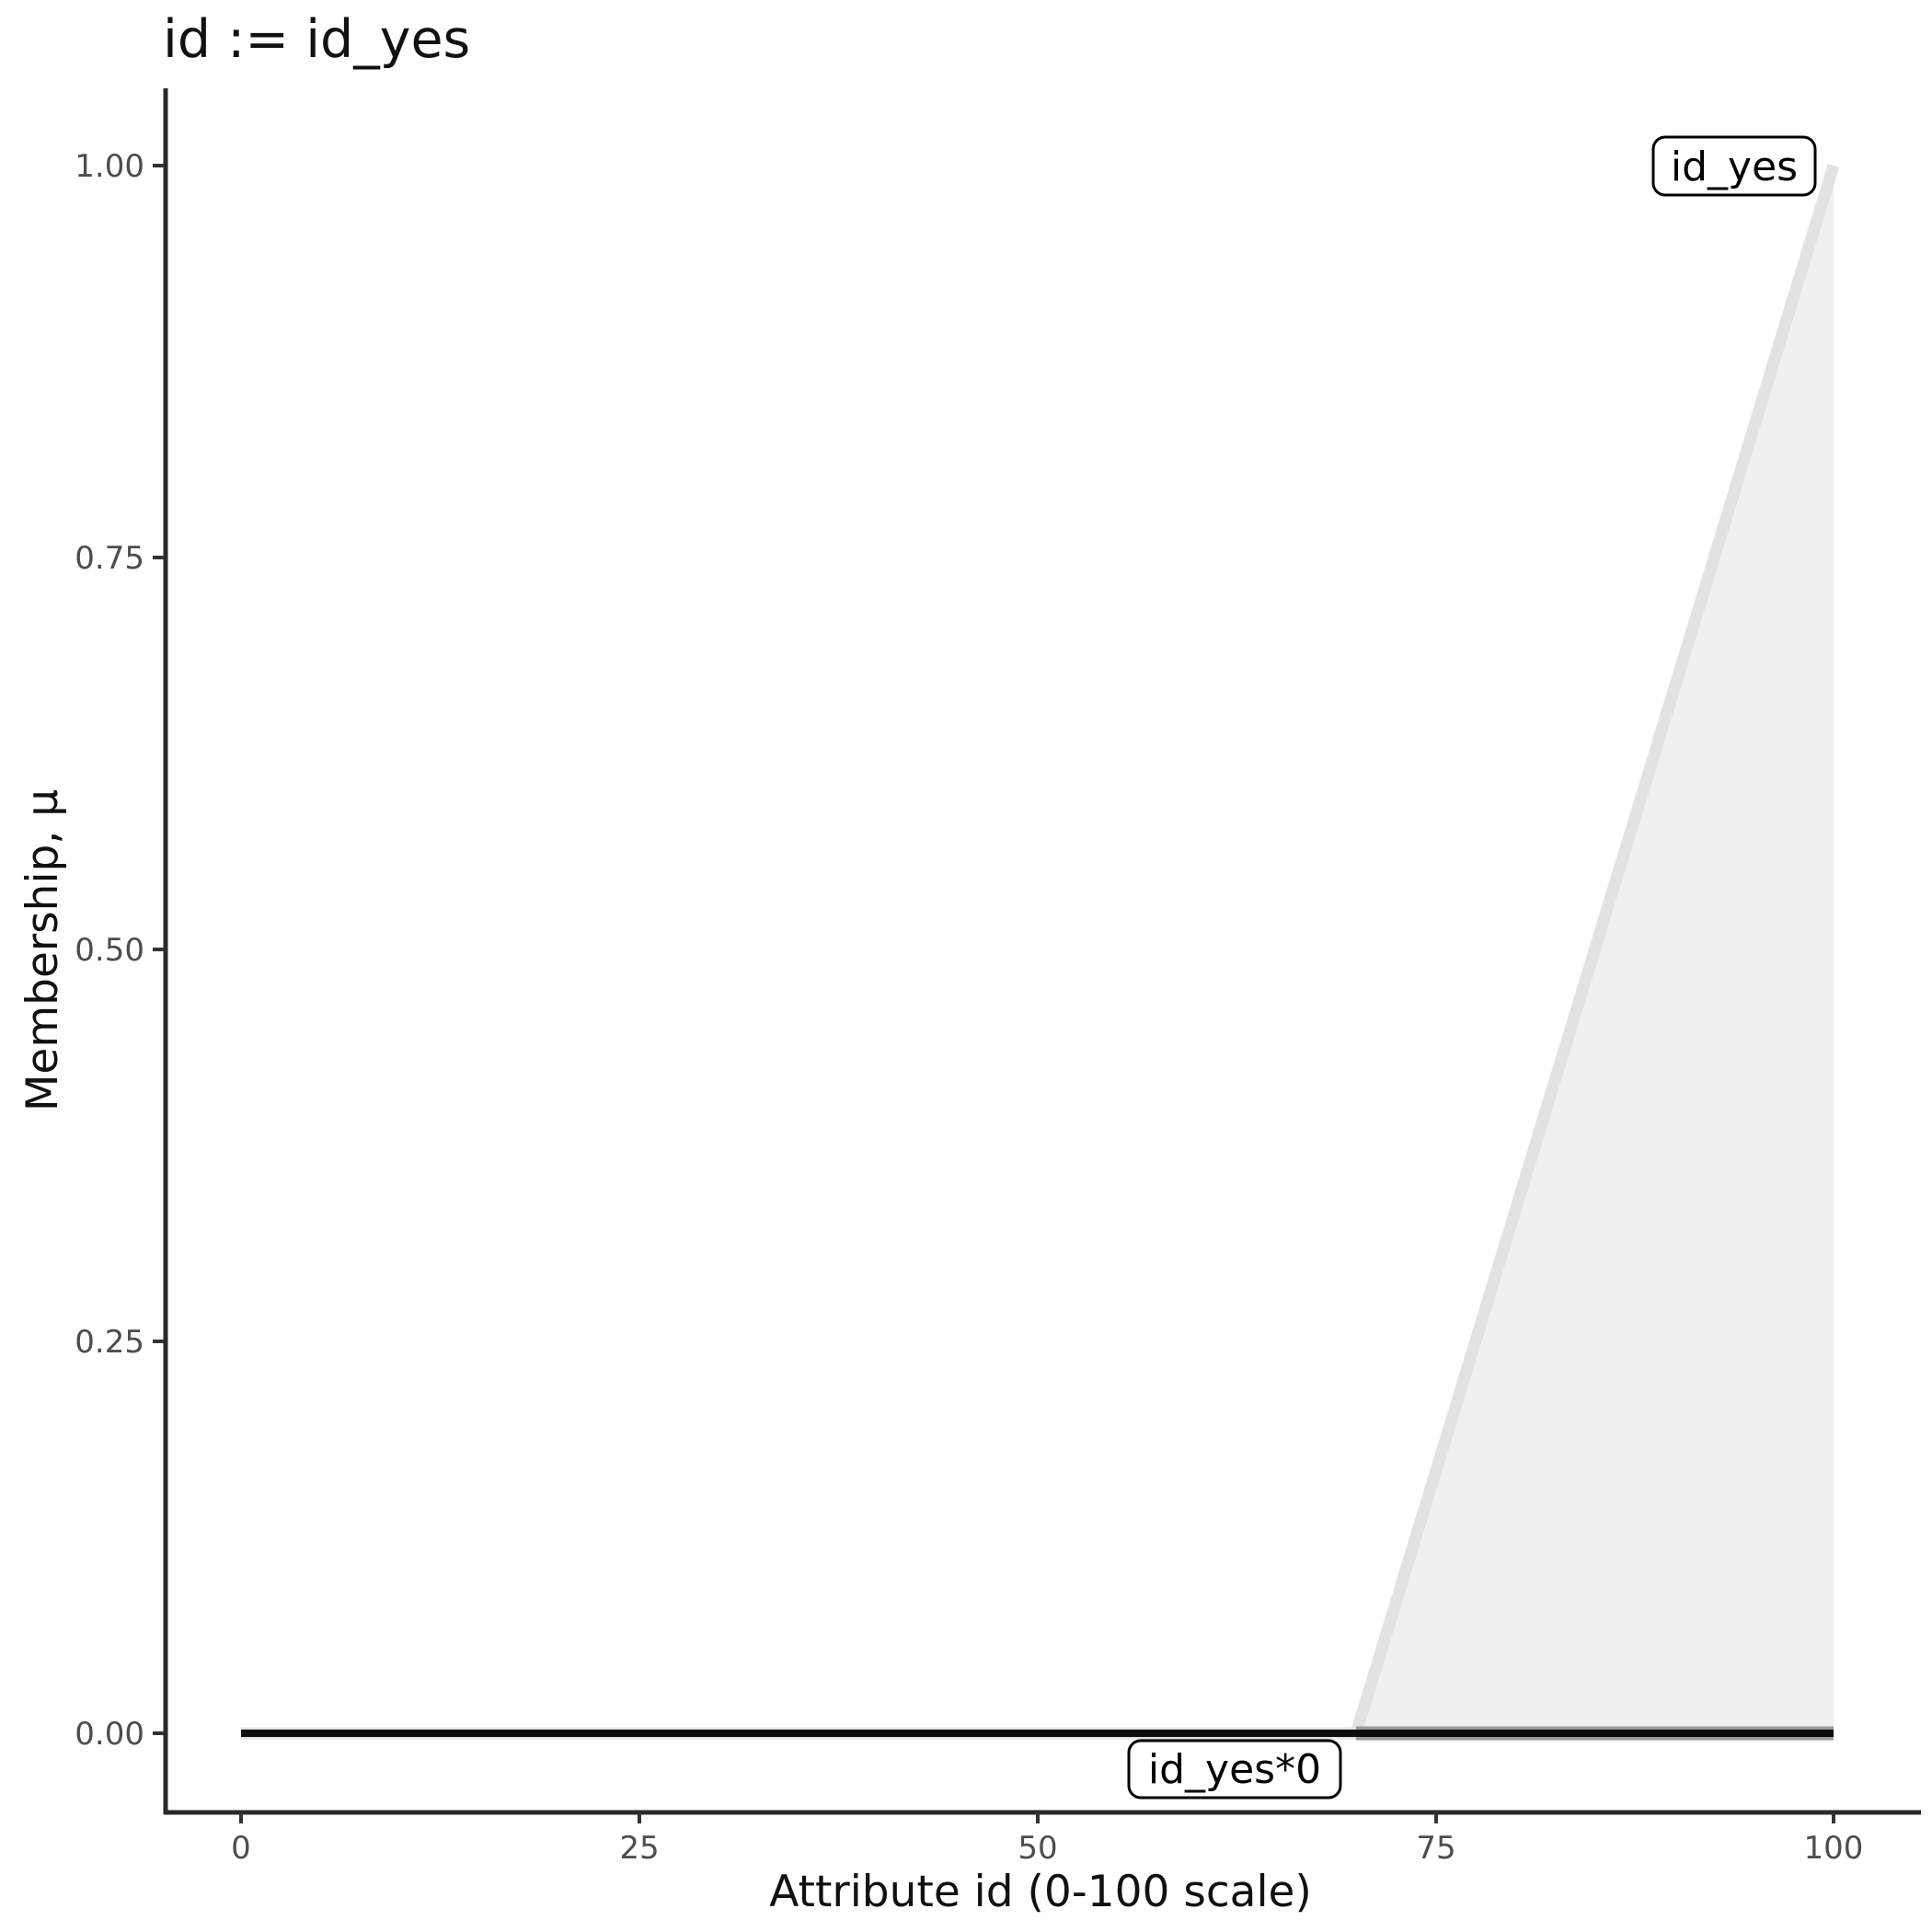  I want to click on x-tick-marks, so click(1037, 1817).